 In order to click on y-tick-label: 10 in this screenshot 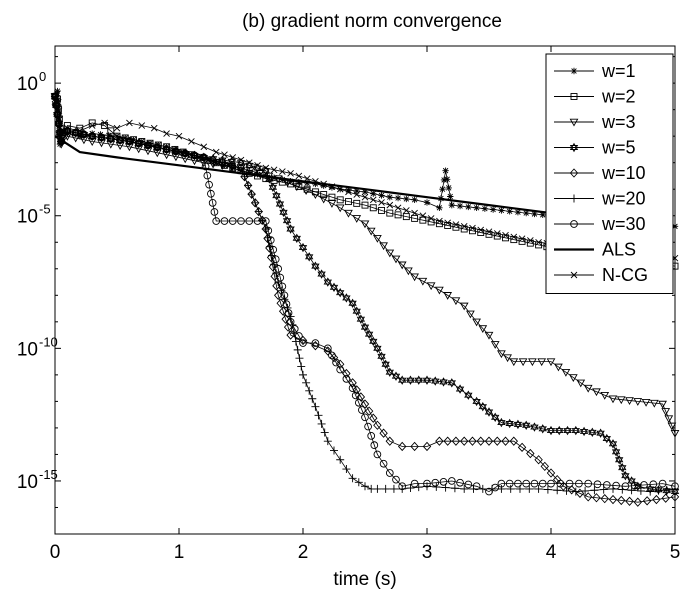, I will do `click(27, 349)`.